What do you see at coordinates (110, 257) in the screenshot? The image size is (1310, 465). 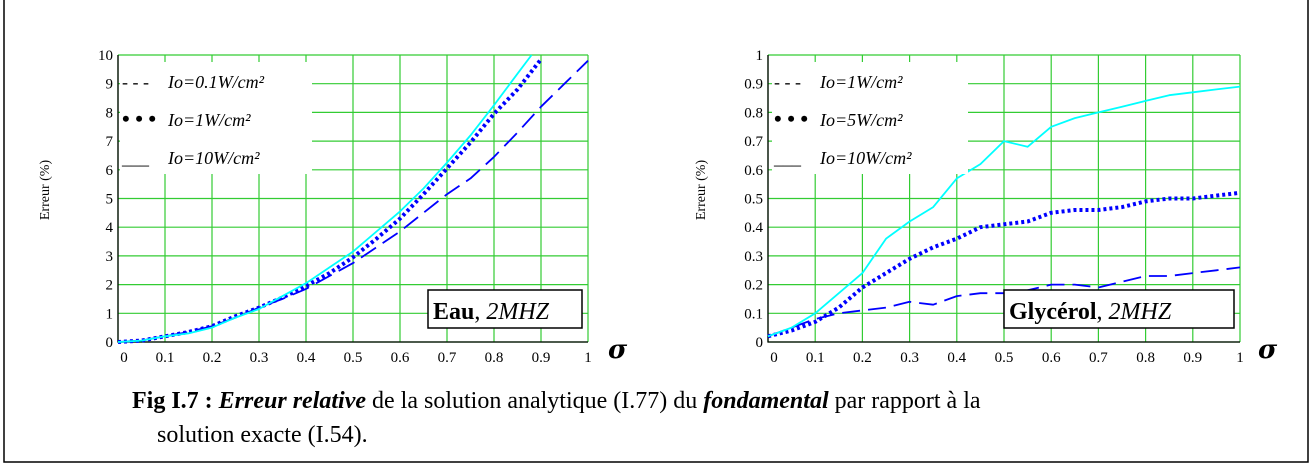 I see `y-tick-label: 3` at bounding box center [110, 257].